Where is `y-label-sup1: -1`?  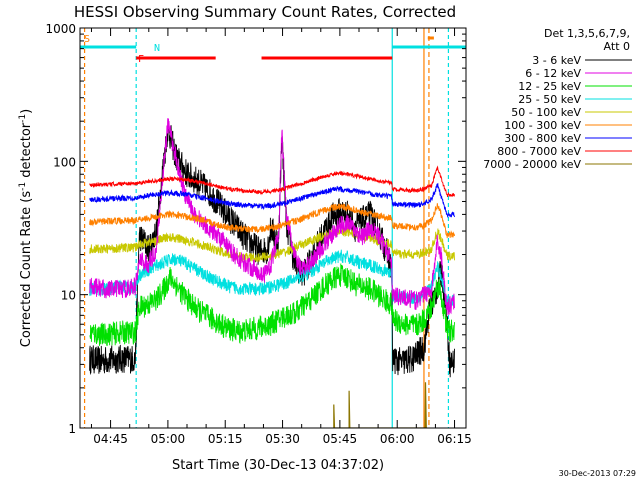
y-label-sup1: -1 is located at coordinates (23, 186).